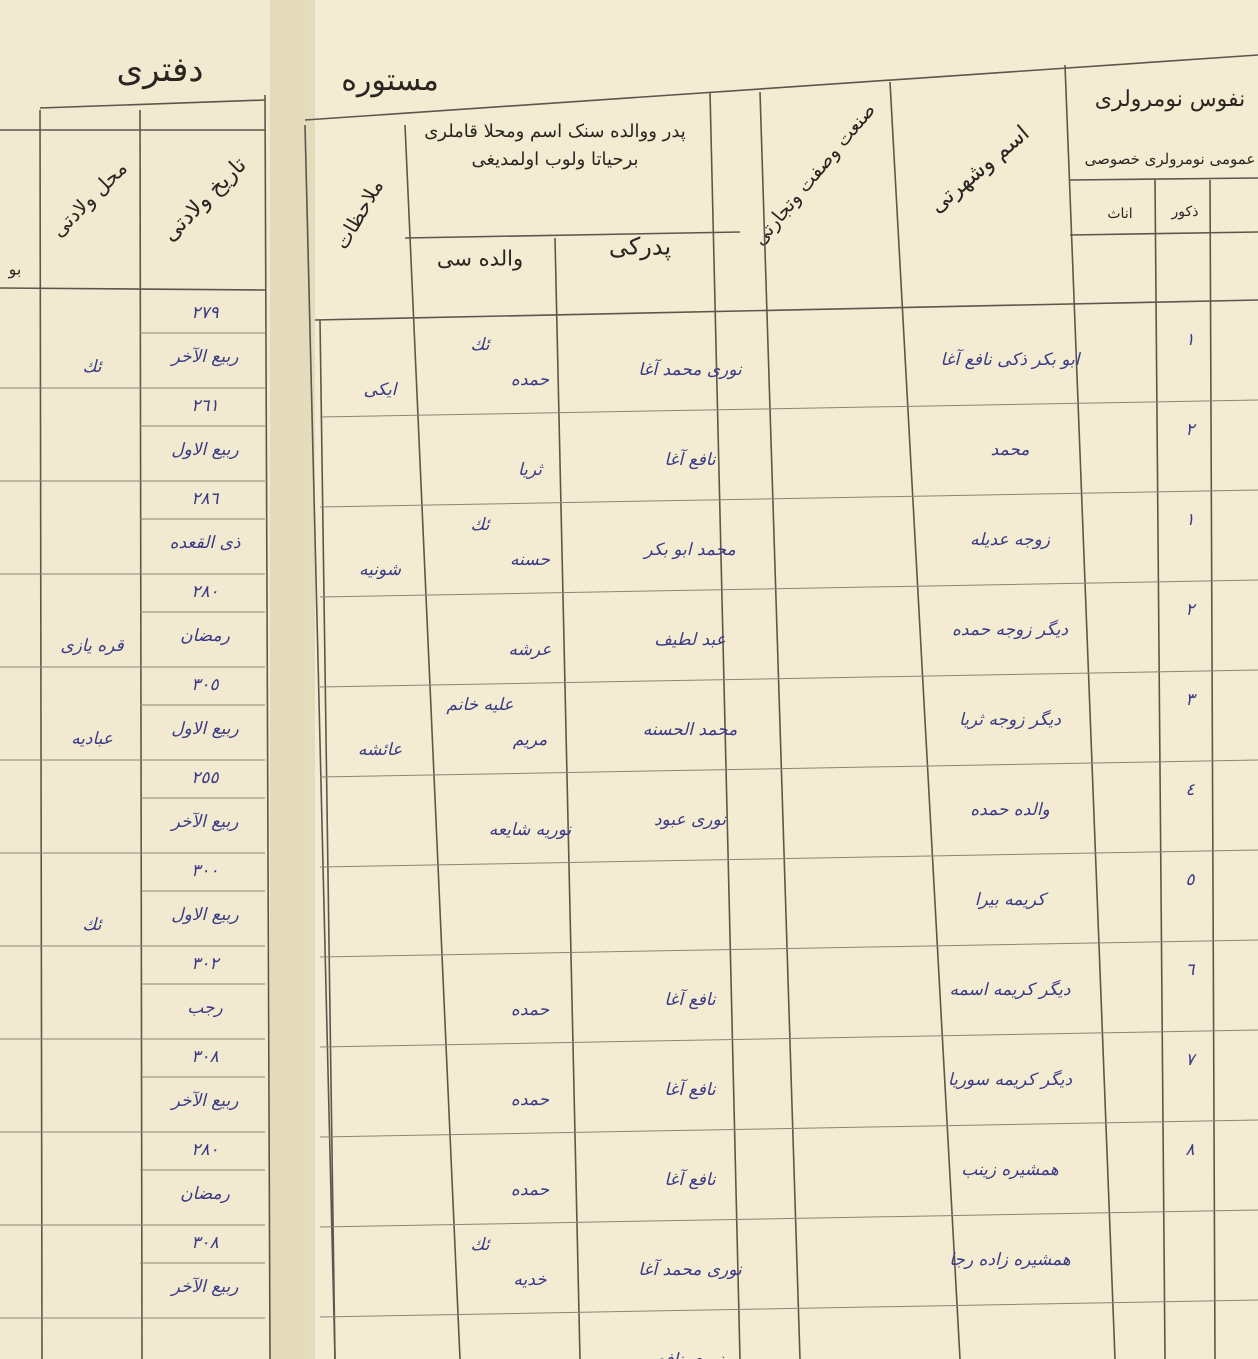 The height and width of the screenshot is (1359, 1258). I want to click on birth-year: ٢٨٦, so click(205, 499).